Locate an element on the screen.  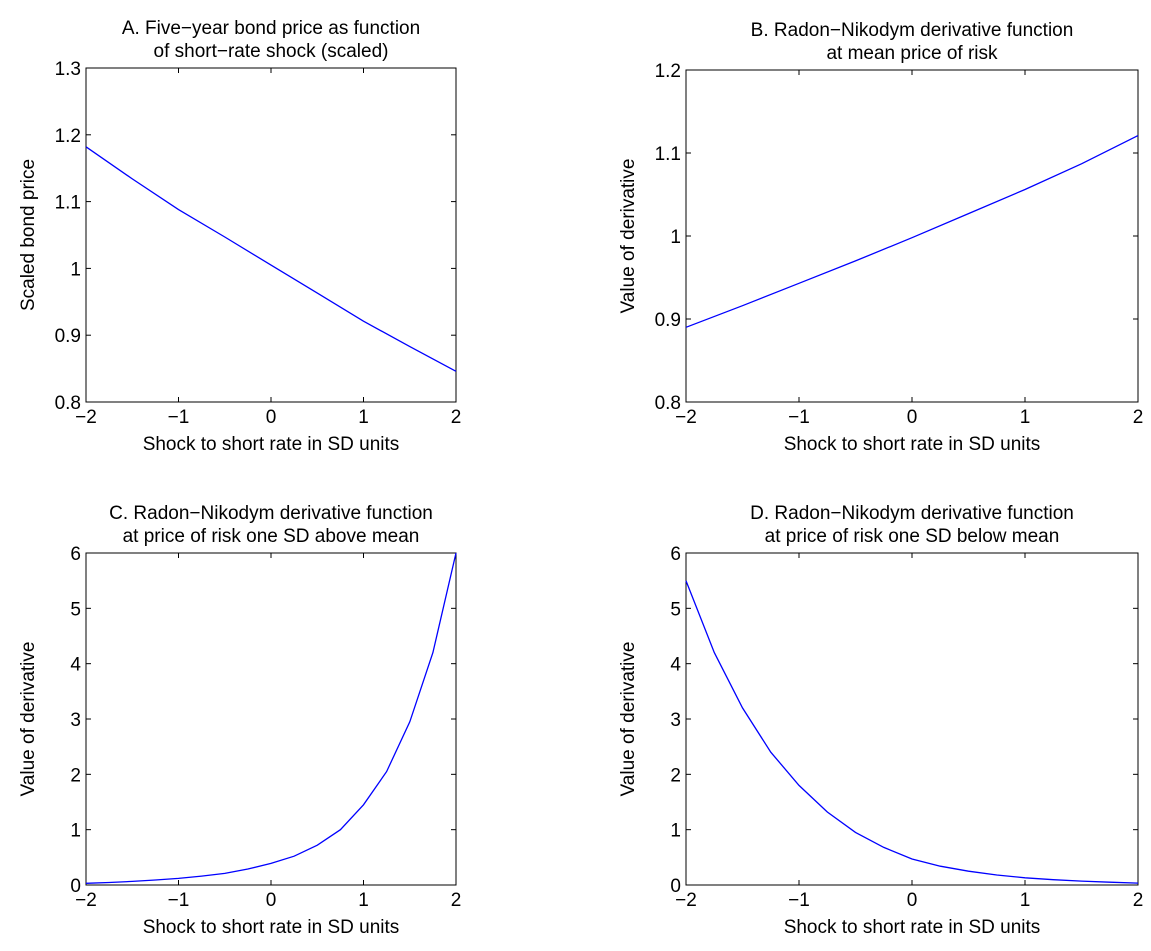
panel-c-x-tick-label: −2 is located at coordinates (86, 900).